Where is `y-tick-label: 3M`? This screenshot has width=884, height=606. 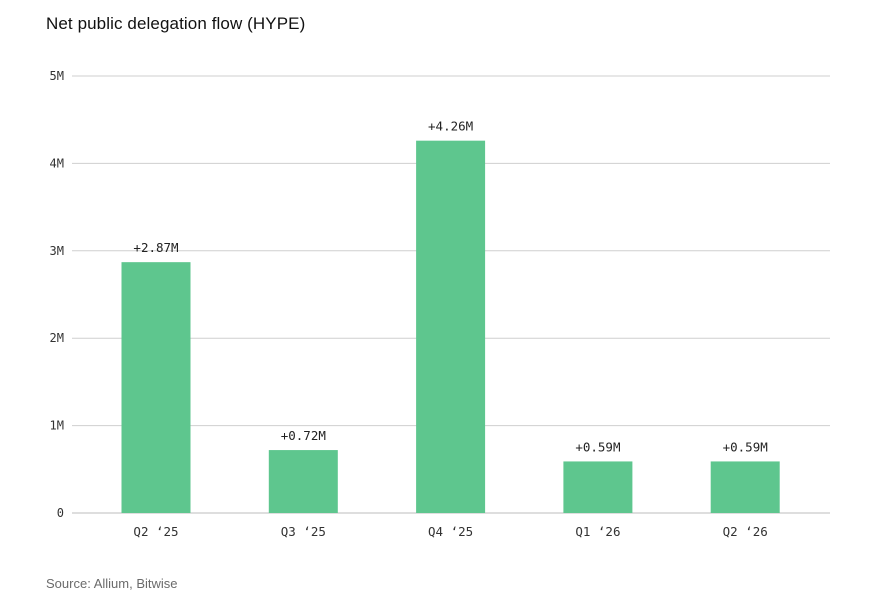
y-tick-label: 3M is located at coordinates (57, 251).